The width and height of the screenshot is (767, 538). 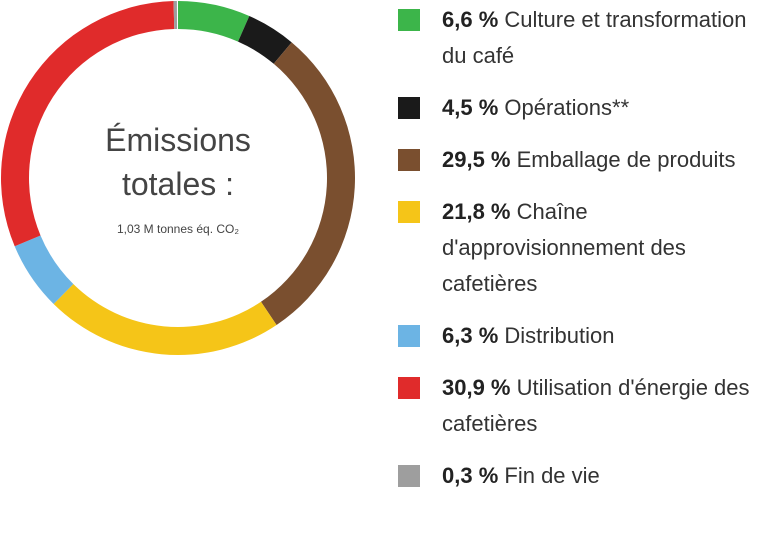 What do you see at coordinates (594, 37) in the screenshot?
I see `legend-label: Culture et transformation du café` at bounding box center [594, 37].